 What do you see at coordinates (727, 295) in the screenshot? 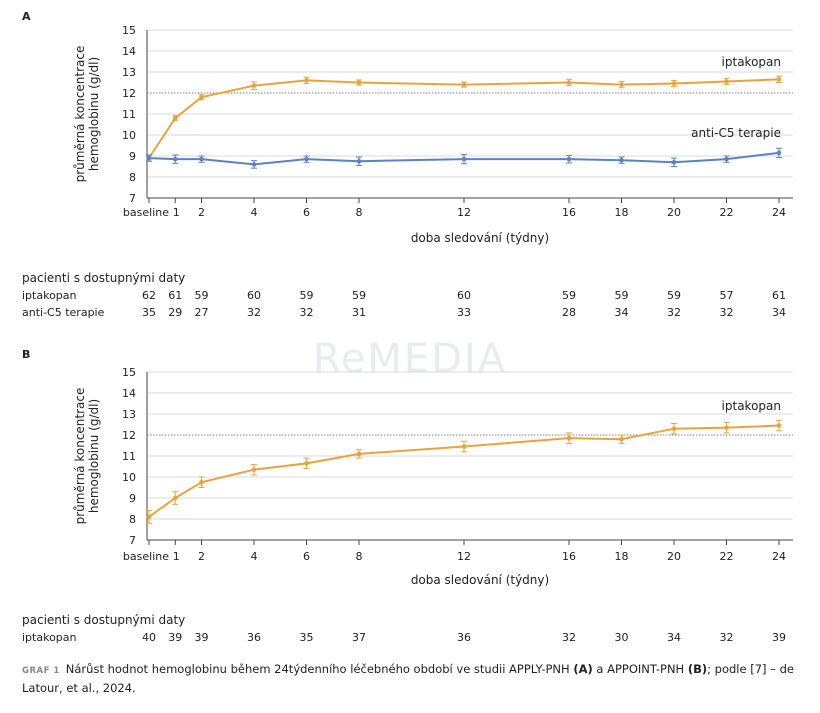
I see `panel-a-table-cell: 57` at bounding box center [727, 295].